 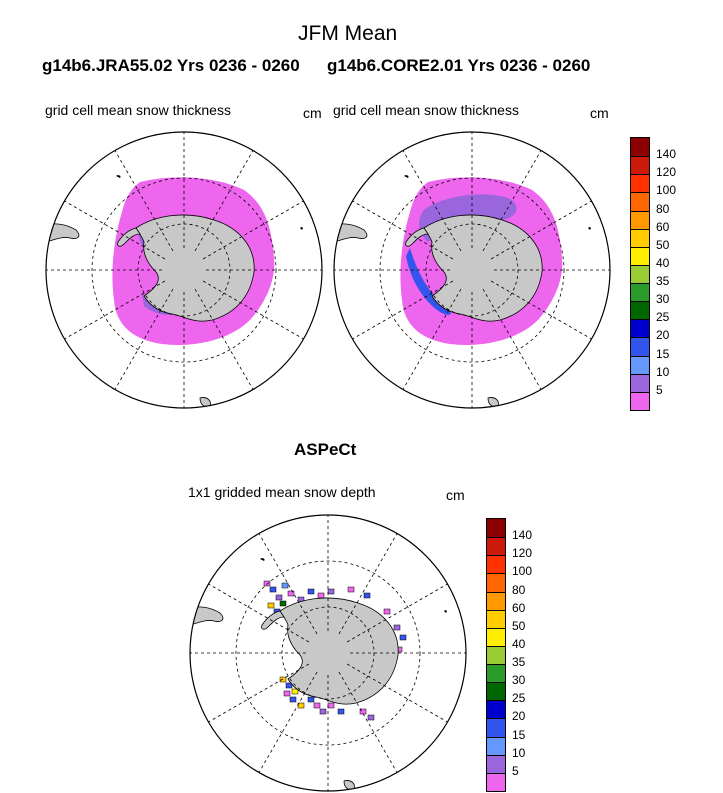 What do you see at coordinates (522, 535) in the screenshot?
I see `colorbar-tick-label: 140` at bounding box center [522, 535].